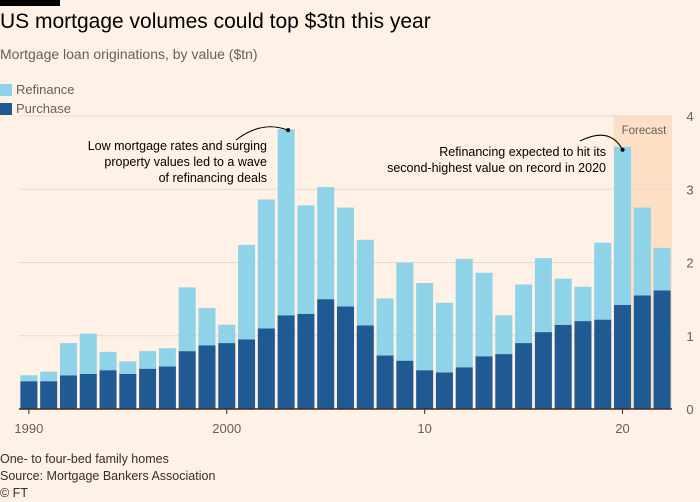 The width and height of the screenshot is (700, 502). What do you see at coordinates (444, 390) in the screenshot?
I see `bar-purchase-2011` at bounding box center [444, 390].